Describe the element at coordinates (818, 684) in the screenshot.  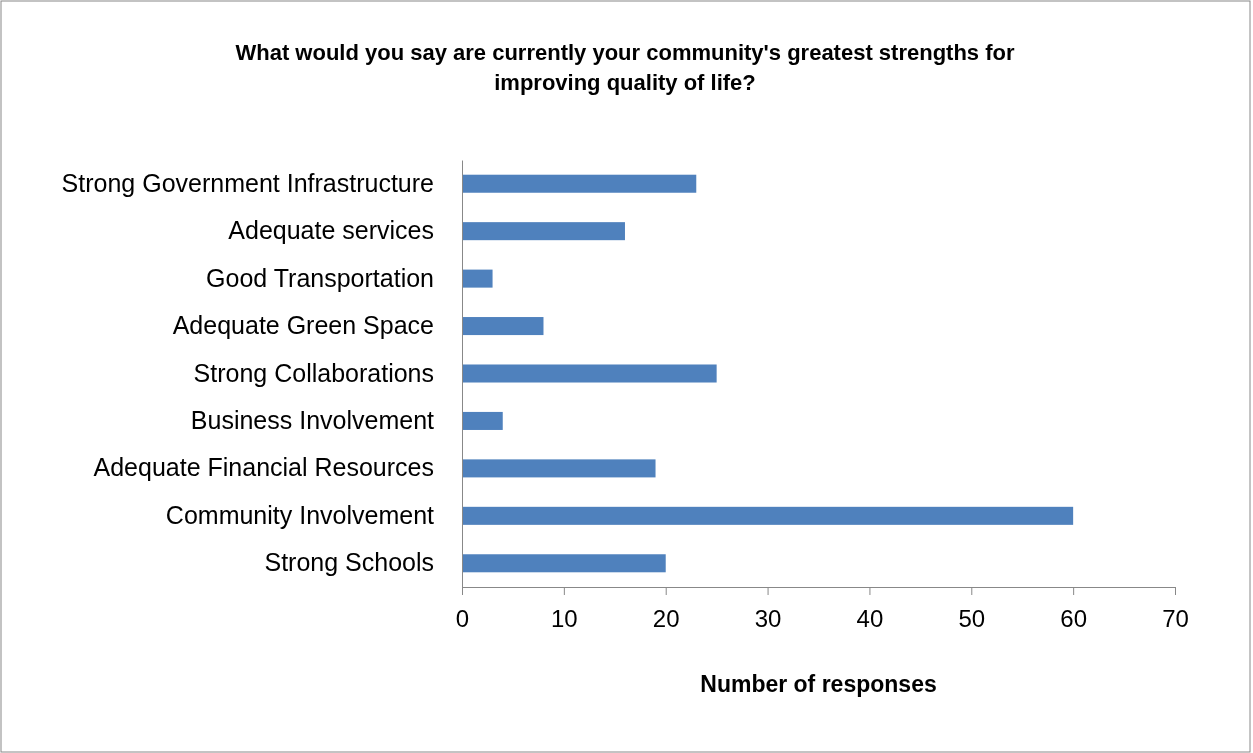
I see `x-axis-title: Number of responses` at that location.